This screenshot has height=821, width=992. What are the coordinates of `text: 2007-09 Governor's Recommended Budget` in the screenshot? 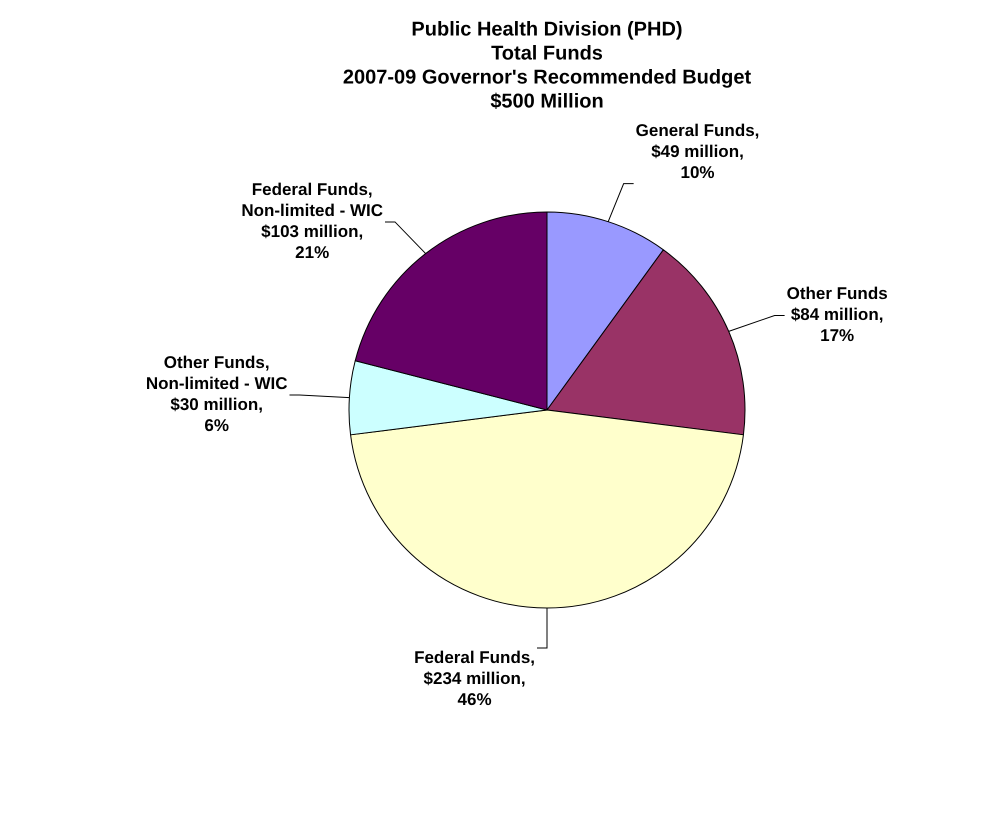 It's located at (547, 77).